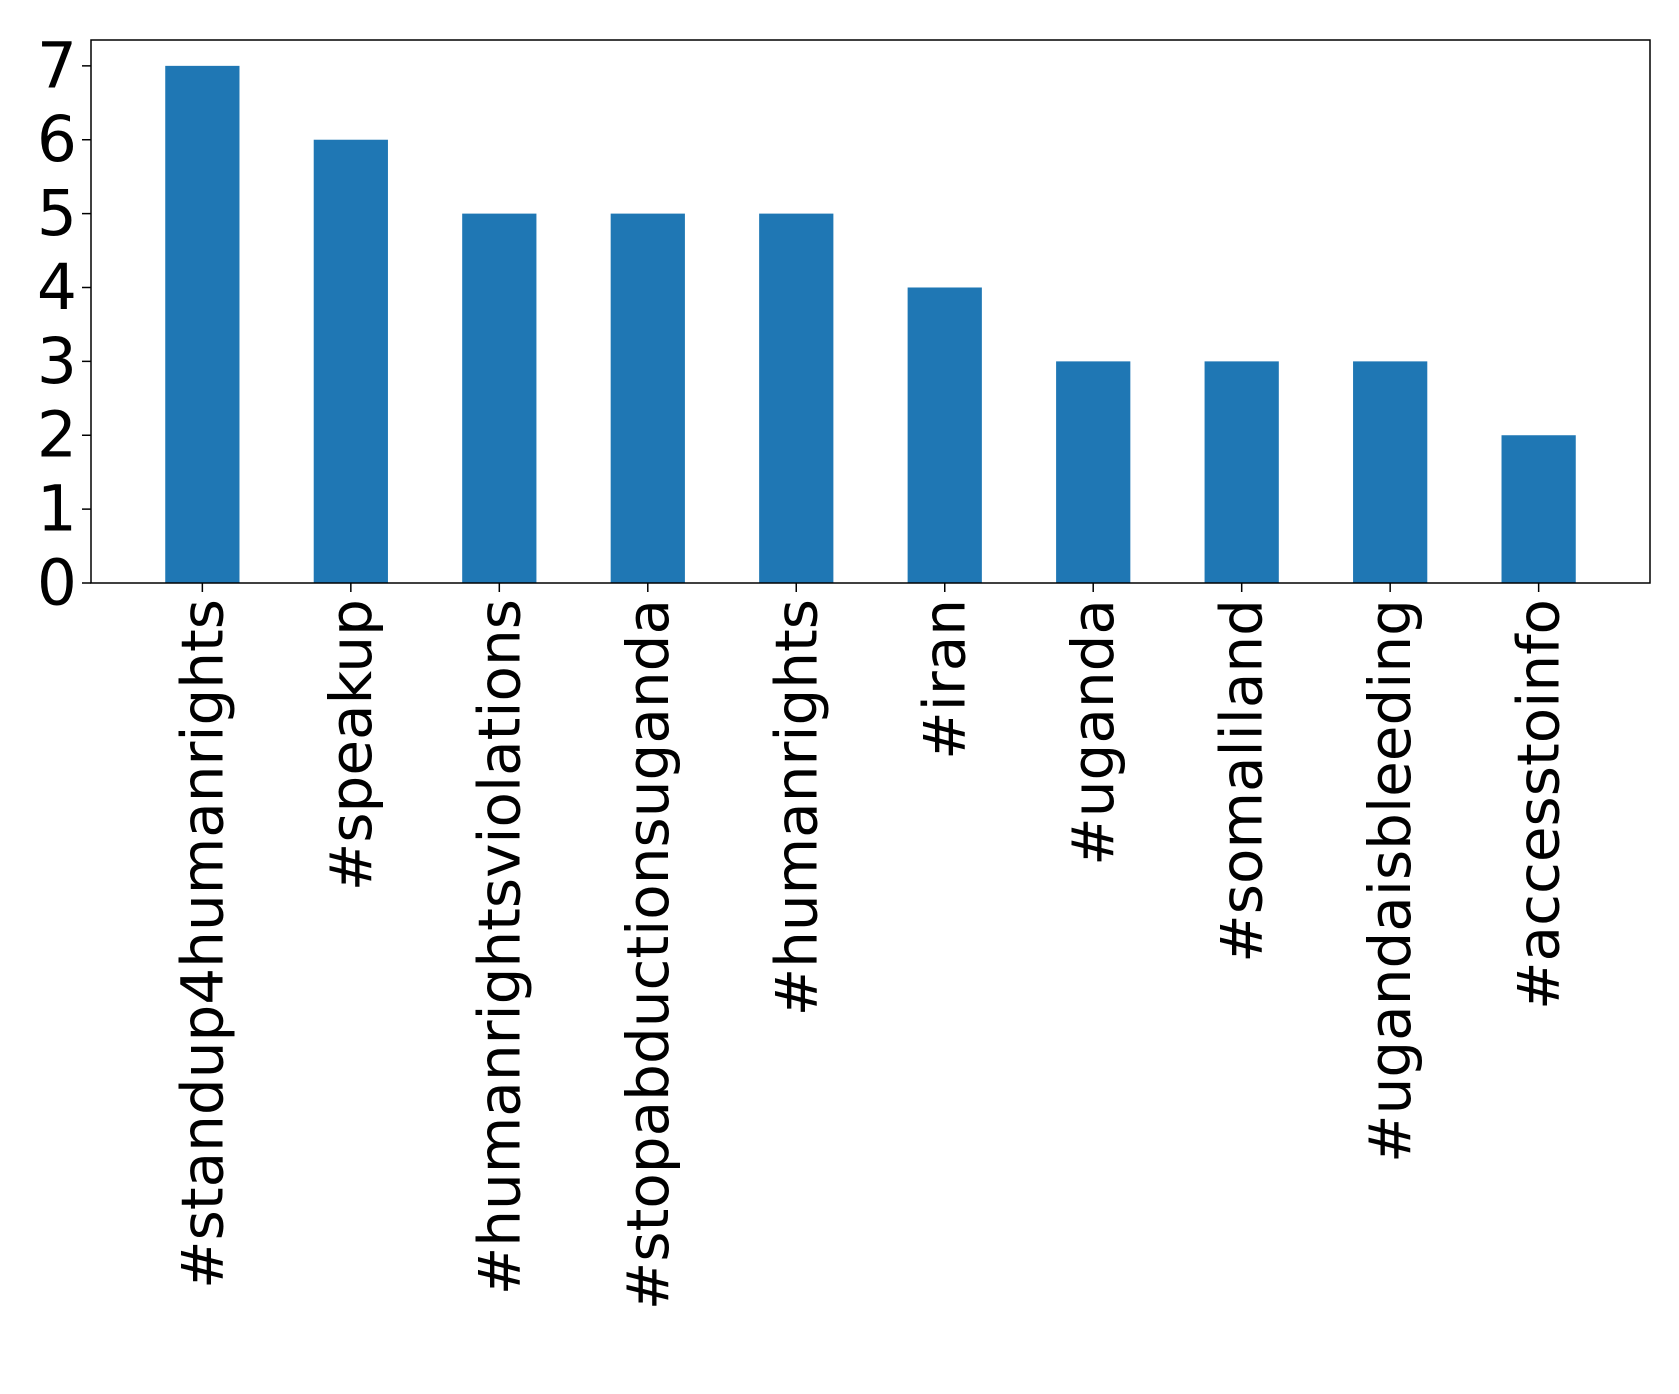 Image resolution: width=1679 pixels, height=1394 pixels. What do you see at coordinates (202, 944) in the screenshot?
I see `x-tick-label: #standup4humanrights` at bounding box center [202, 944].